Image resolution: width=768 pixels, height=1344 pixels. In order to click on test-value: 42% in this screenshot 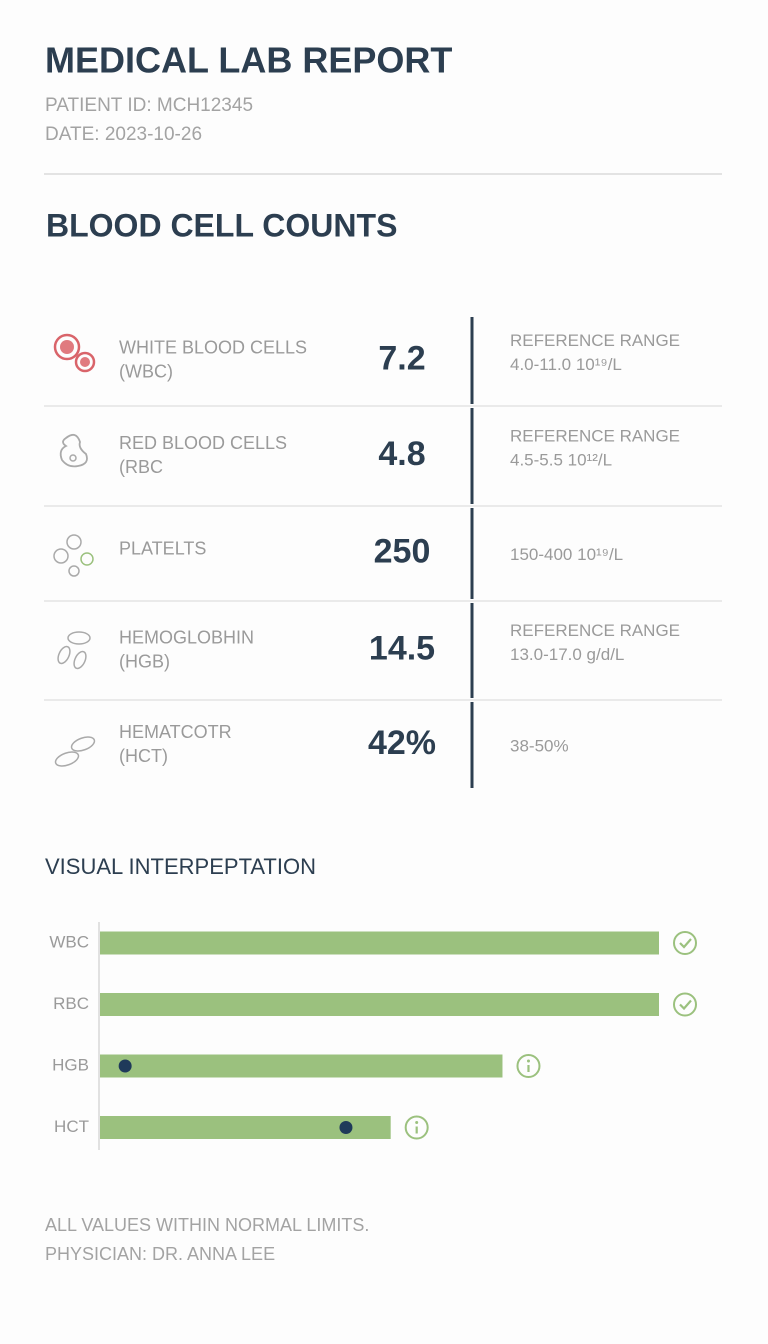, I will do `click(402, 743)`.